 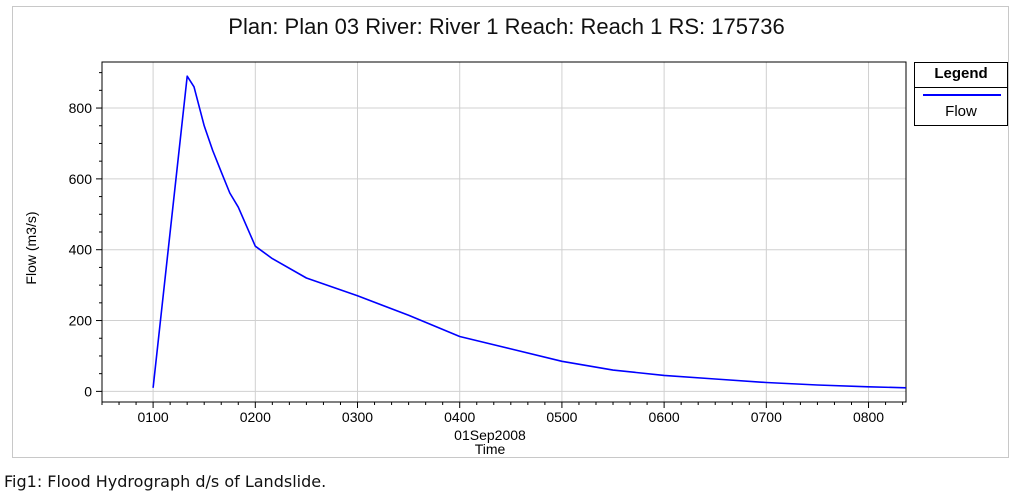 What do you see at coordinates (868, 417) in the screenshot?
I see `x-tick-label: 0800` at bounding box center [868, 417].